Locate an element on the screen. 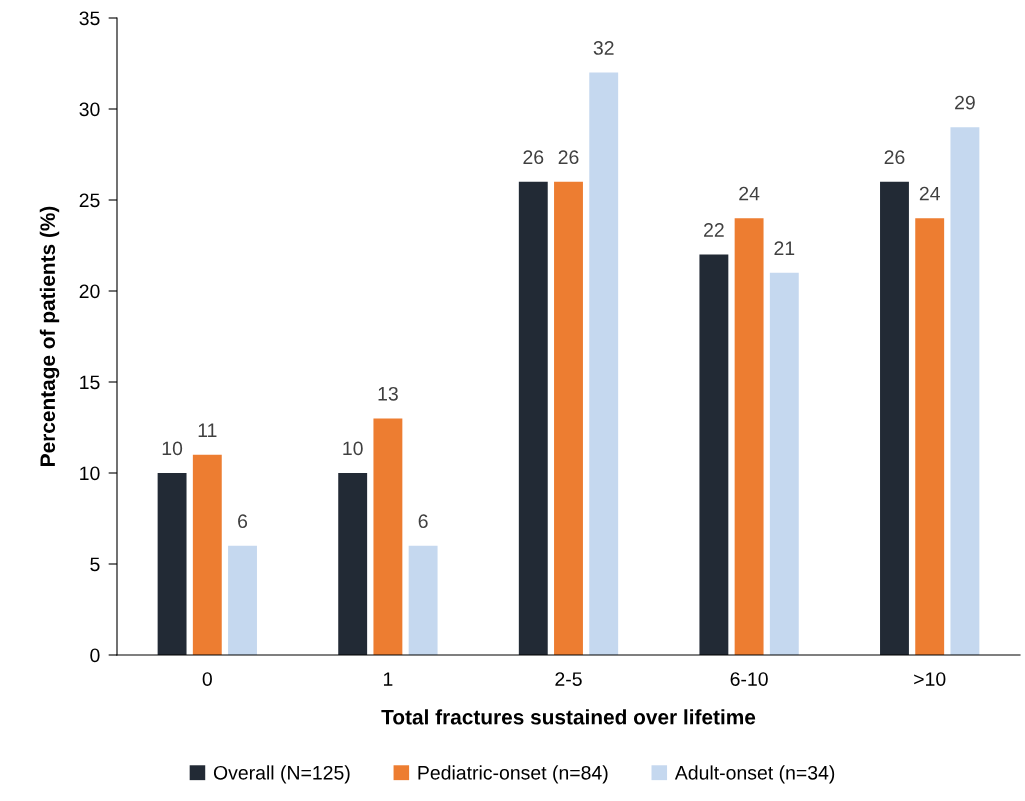 The image size is (1025, 801). x-tick-label: >10 is located at coordinates (930, 679).